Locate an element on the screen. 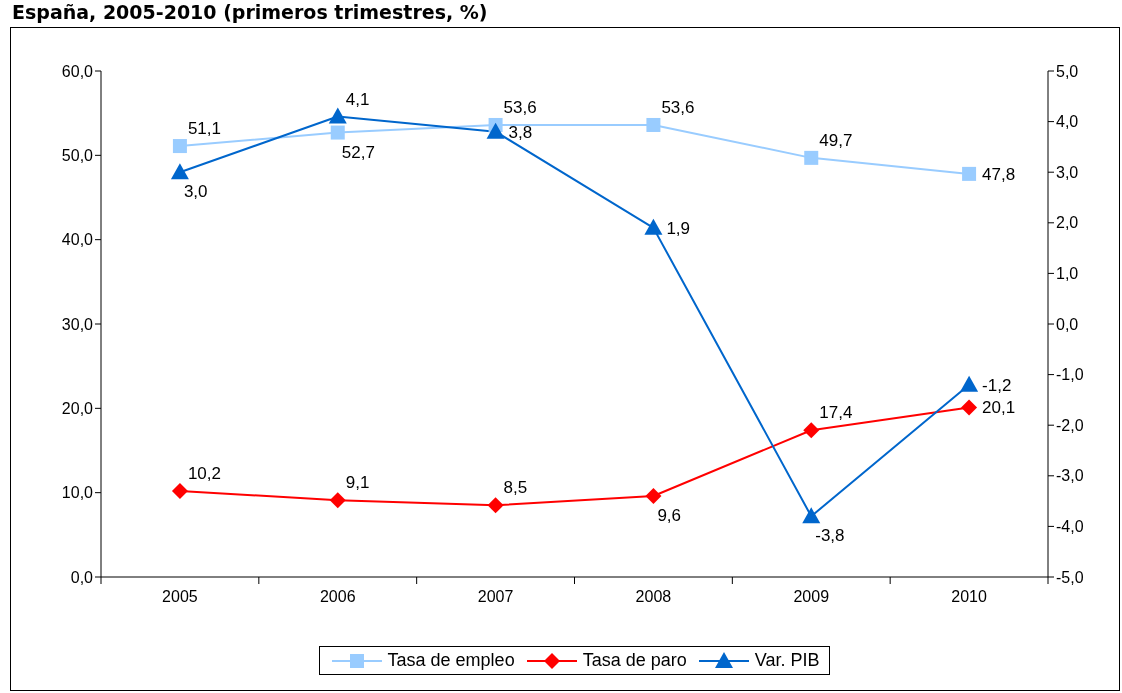 Image resolution: width=1122 pixels, height=693 pixels. y2-tick-label: -2,0 is located at coordinates (1070, 425).